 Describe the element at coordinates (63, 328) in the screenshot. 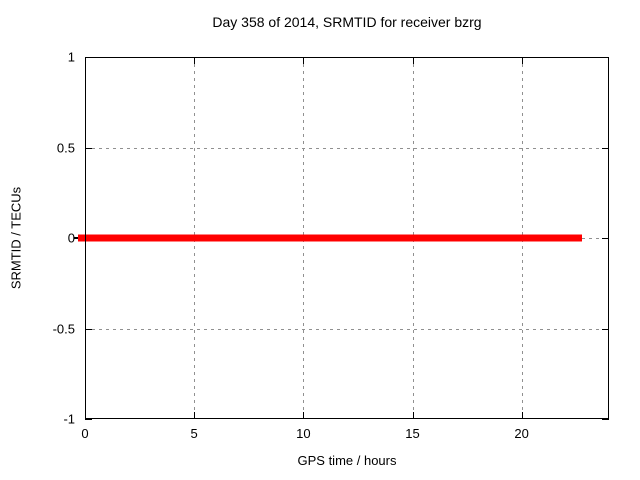

I see `y-tick-label: -0.5` at that location.